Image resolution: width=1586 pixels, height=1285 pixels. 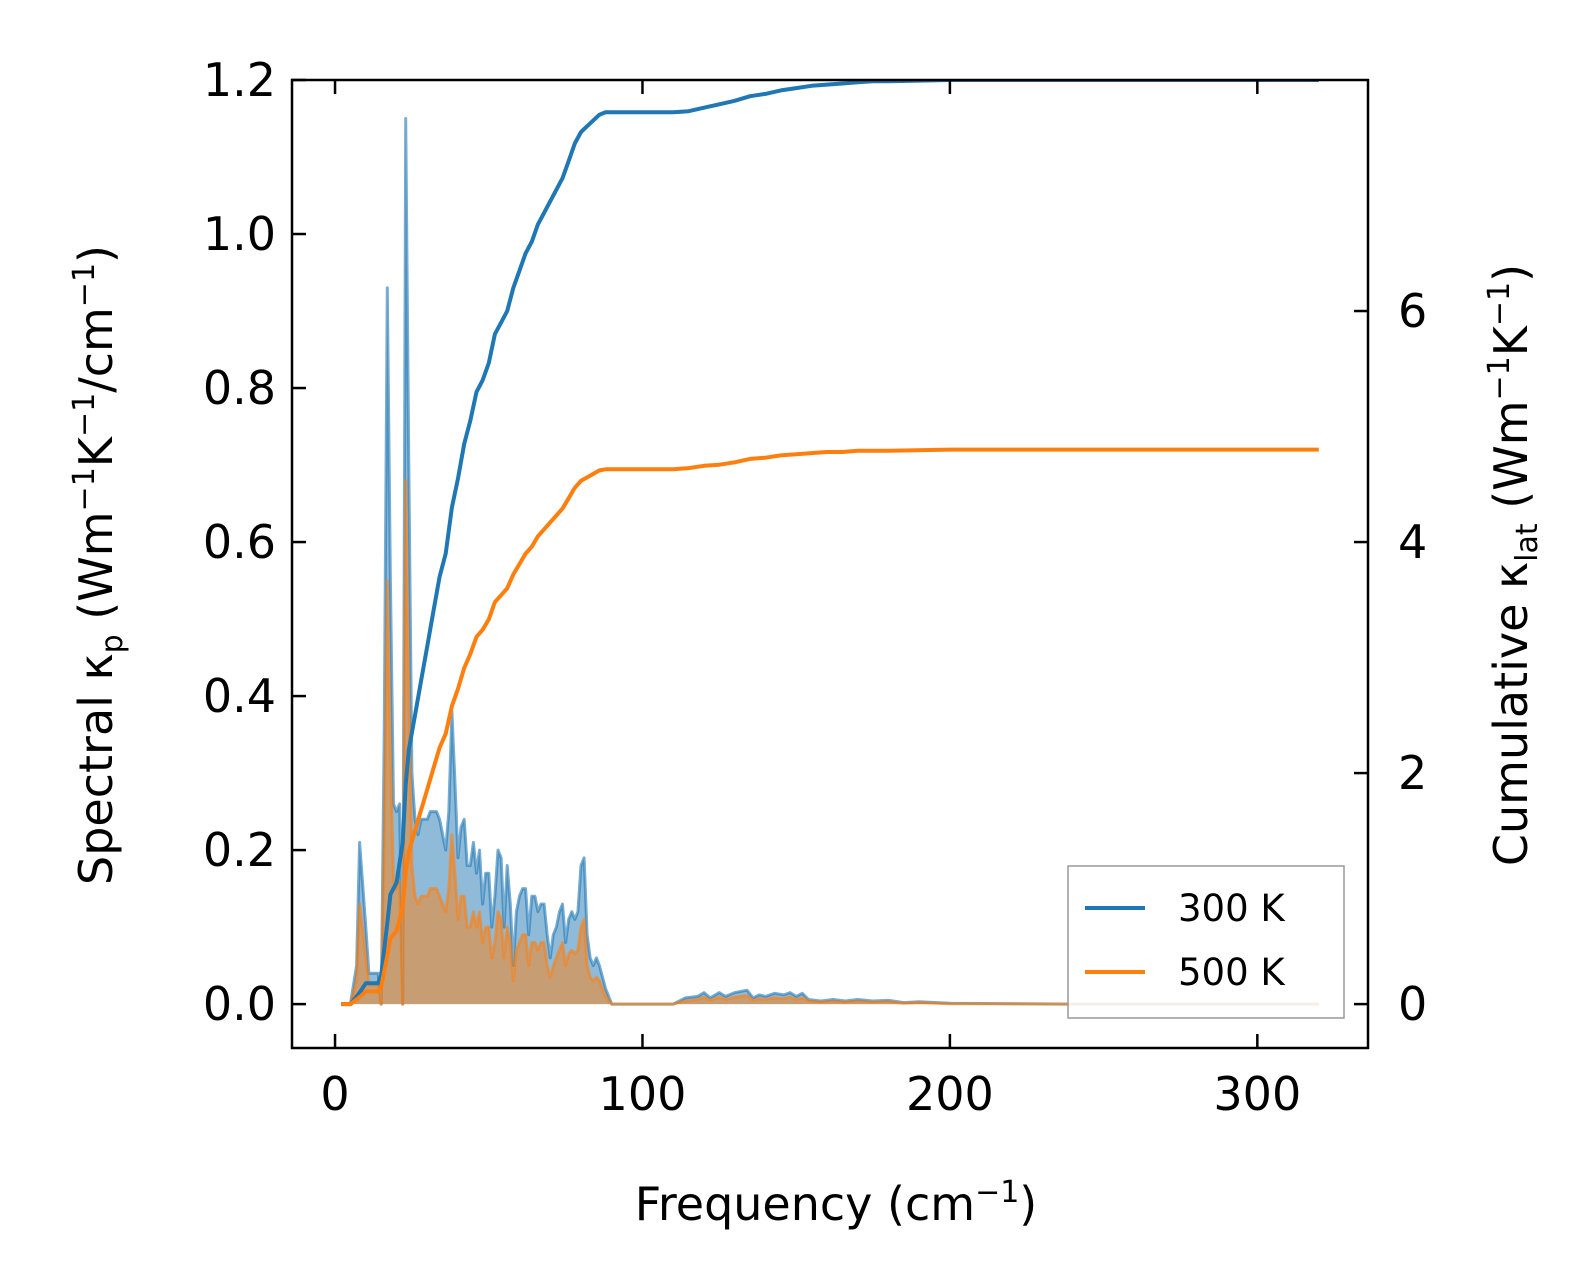 What do you see at coordinates (1257, 1094) in the screenshot?
I see `x-tick-label: 300` at bounding box center [1257, 1094].